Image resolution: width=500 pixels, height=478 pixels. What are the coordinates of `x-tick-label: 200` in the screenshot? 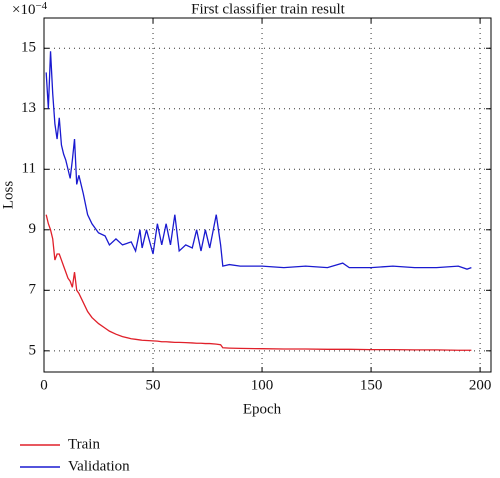 It's located at (480, 385).